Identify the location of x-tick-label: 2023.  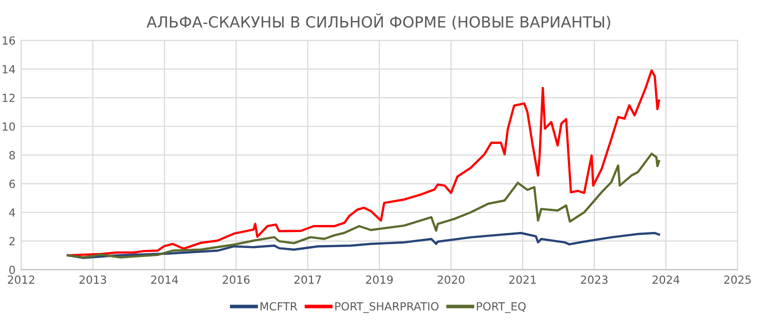
(594, 279).